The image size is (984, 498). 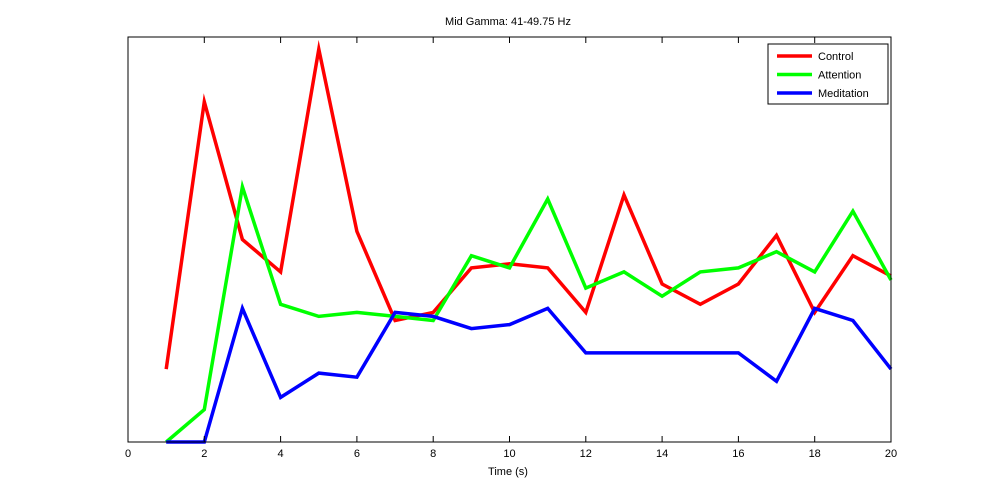 I want to click on x-tick-label: 10, so click(x=509, y=454).